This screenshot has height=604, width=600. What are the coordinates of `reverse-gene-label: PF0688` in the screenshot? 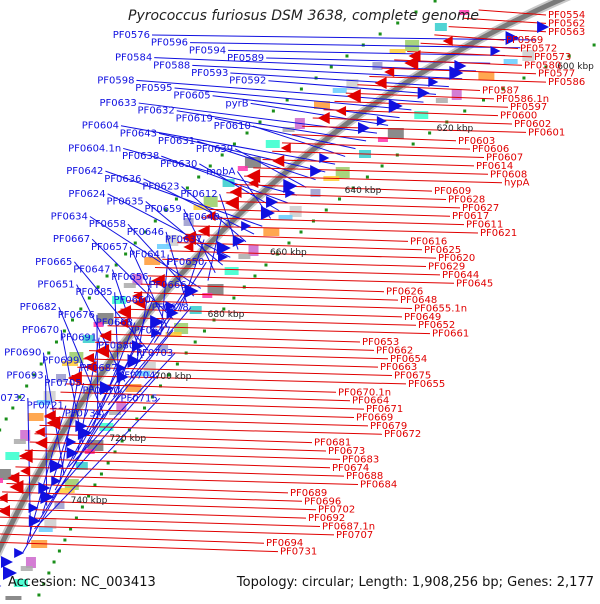 It's located at (364, 476).